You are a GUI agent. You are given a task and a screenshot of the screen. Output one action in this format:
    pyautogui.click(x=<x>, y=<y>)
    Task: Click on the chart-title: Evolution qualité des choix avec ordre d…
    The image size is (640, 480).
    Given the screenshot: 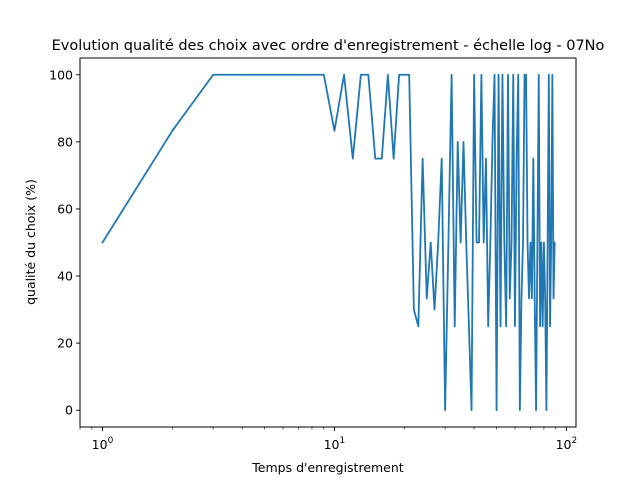 What is the action you would take?
    pyautogui.click(x=328, y=46)
    